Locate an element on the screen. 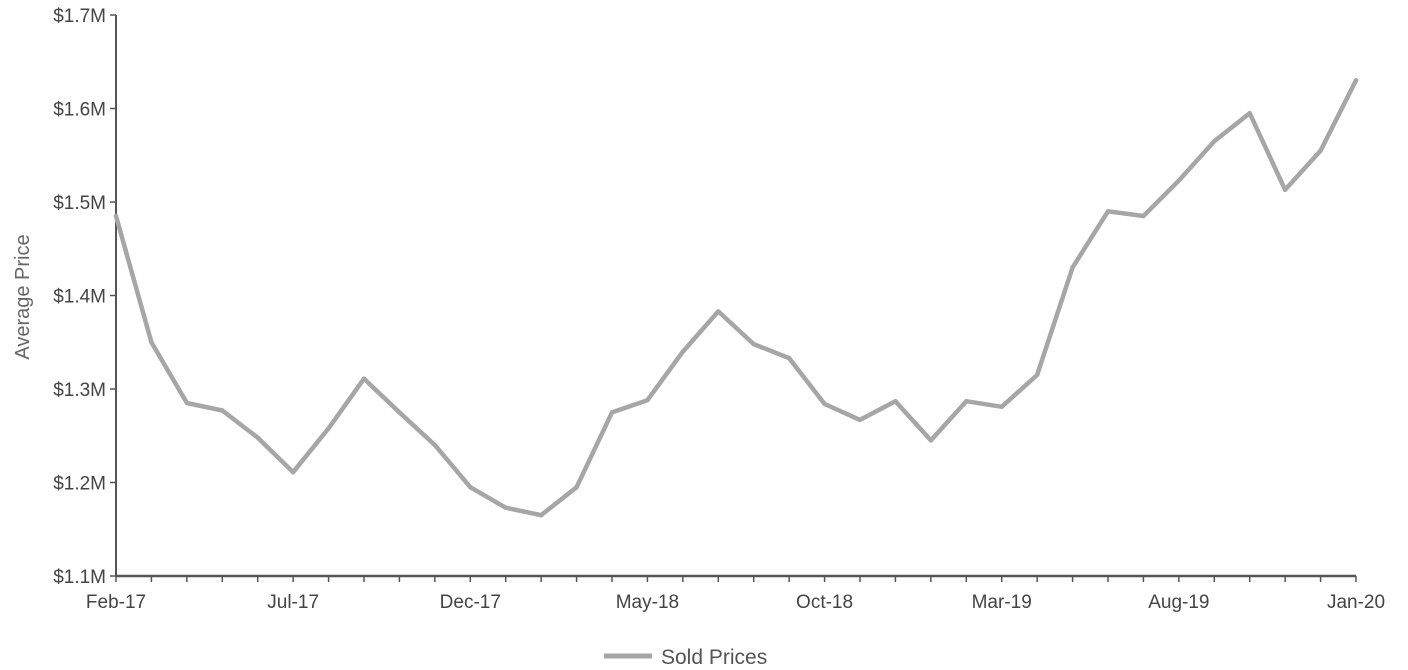 The width and height of the screenshot is (1408, 670). y-axis: $1.1M $1.2M $1.3M $1.4M $1.5M $1.6M $1.7M is located at coordinates (85, 297).